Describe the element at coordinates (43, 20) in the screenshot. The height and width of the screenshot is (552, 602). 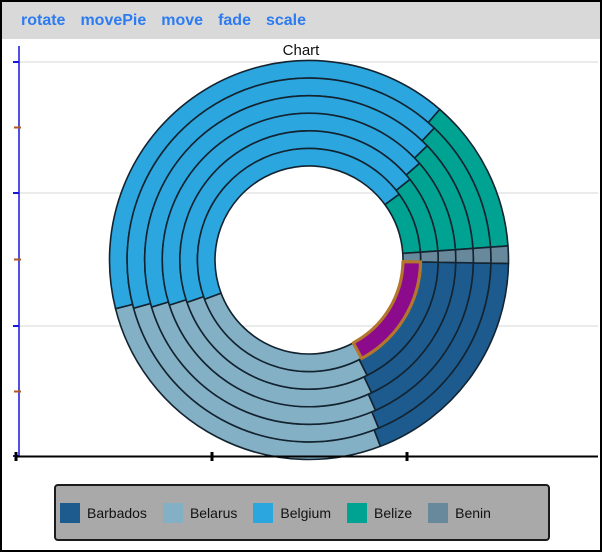
I see `rotate-link: rotate` at that location.